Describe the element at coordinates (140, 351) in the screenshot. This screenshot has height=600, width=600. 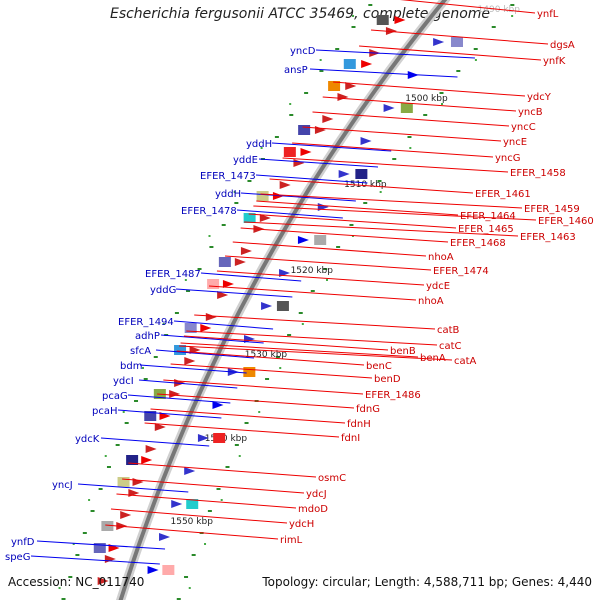
I see `gene-label-left: sfcA` at that location.